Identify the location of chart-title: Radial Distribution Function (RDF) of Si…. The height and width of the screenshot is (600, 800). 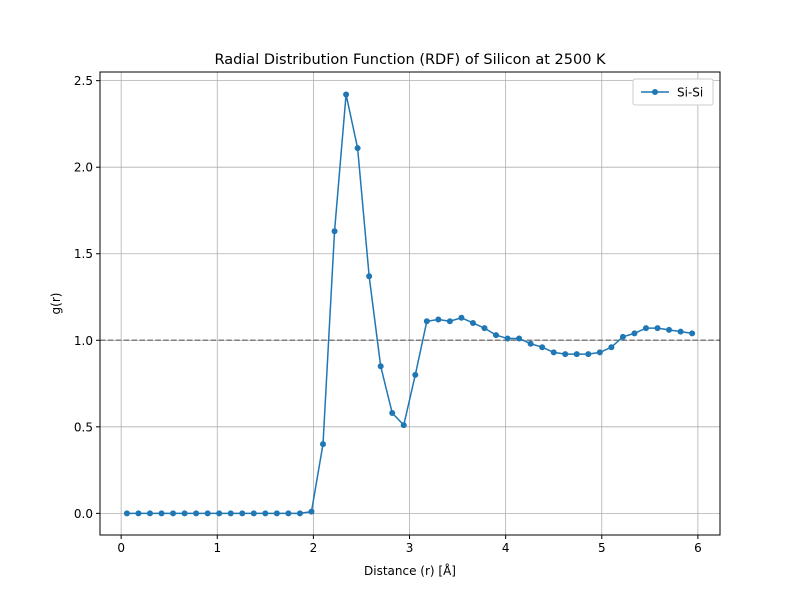
(410, 60).